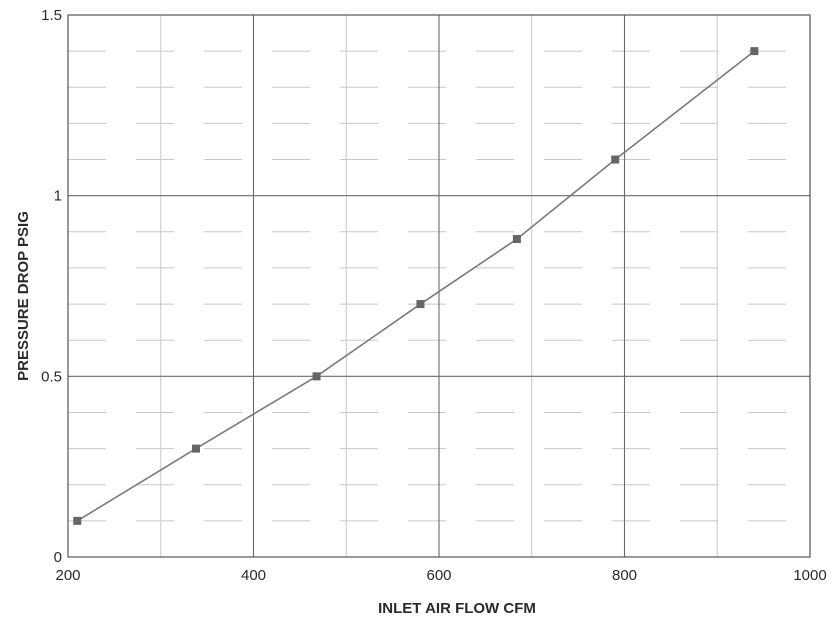 The height and width of the screenshot is (625, 837). What do you see at coordinates (58, 557) in the screenshot?
I see `y-tick-label: 0` at bounding box center [58, 557].